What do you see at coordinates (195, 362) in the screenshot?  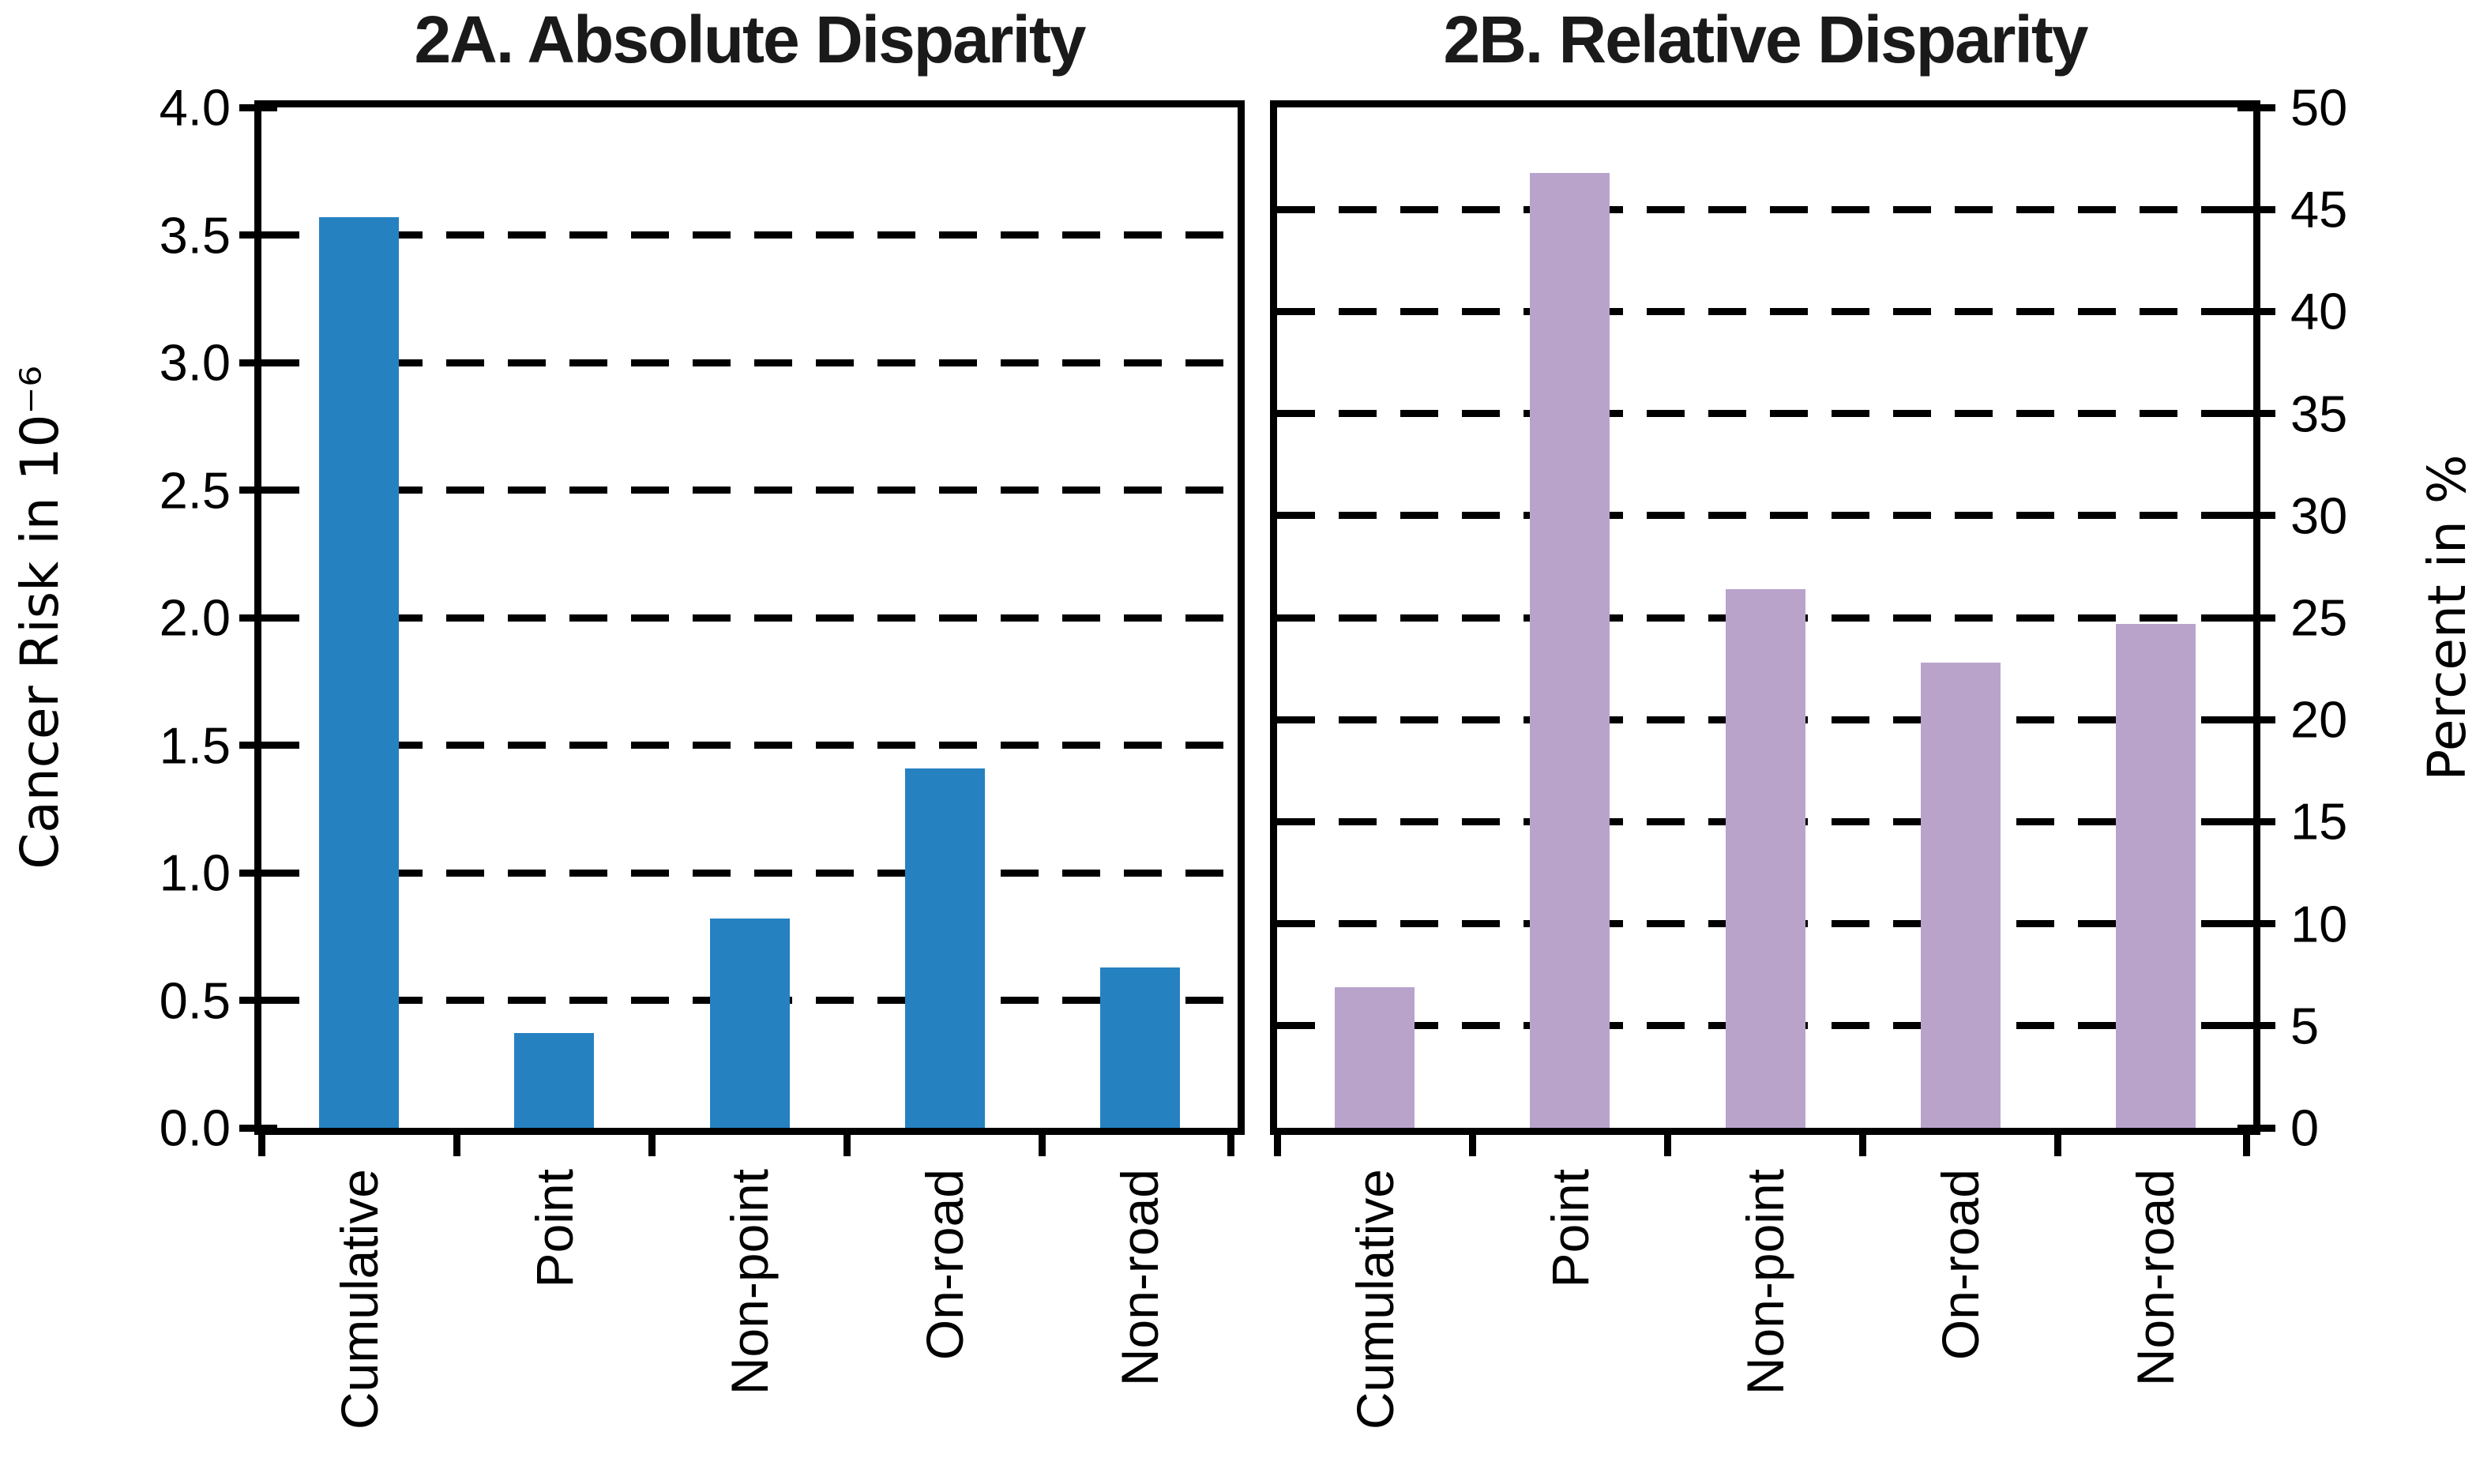 I see `y-tick-label-2a-3.0: 3.0` at bounding box center [195, 362].